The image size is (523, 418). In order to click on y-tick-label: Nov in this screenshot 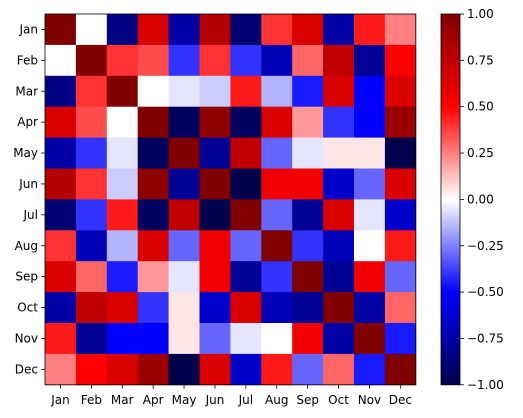, I will do `click(26, 338)`.